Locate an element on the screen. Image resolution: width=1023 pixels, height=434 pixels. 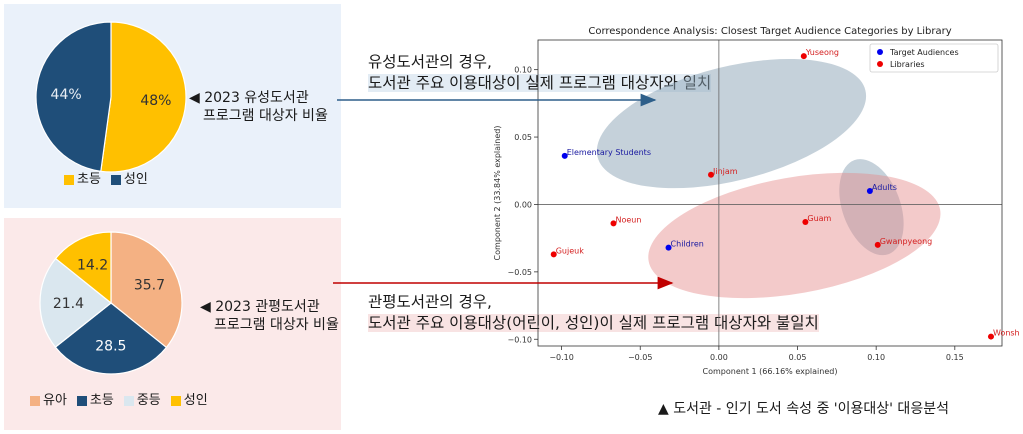
x-tick-label: 0.00 is located at coordinates (719, 357).